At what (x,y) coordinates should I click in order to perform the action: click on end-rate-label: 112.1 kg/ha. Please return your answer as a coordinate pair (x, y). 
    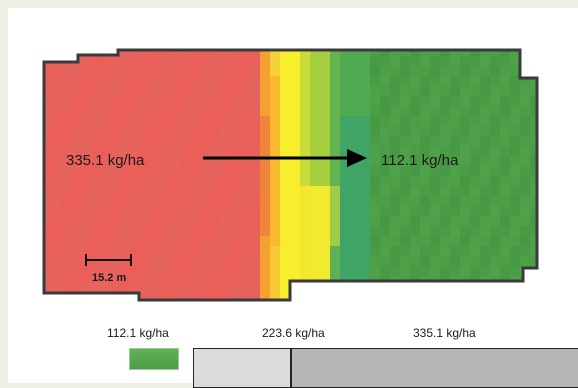
    Looking at the image, I should click on (420, 160).